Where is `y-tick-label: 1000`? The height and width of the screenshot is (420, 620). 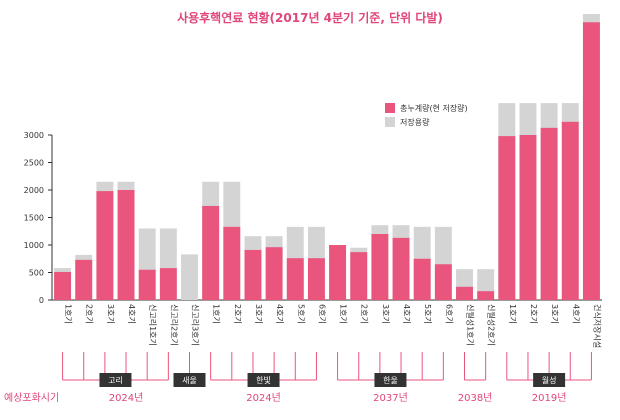
y-tick-label: 1000 is located at coordinates (34, 245).